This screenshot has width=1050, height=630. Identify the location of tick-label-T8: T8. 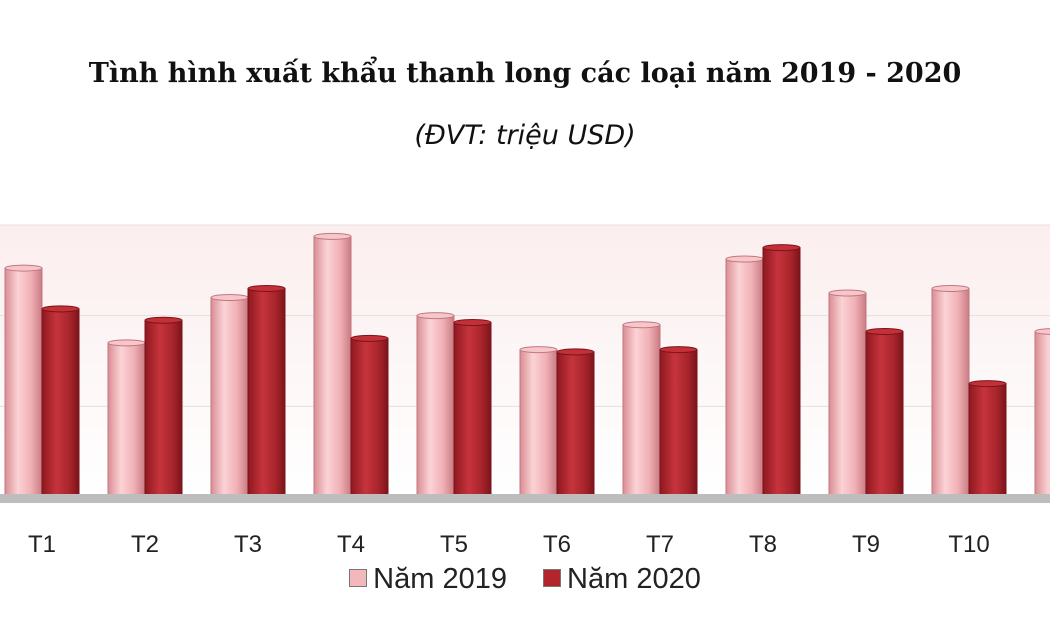
(763, 544).